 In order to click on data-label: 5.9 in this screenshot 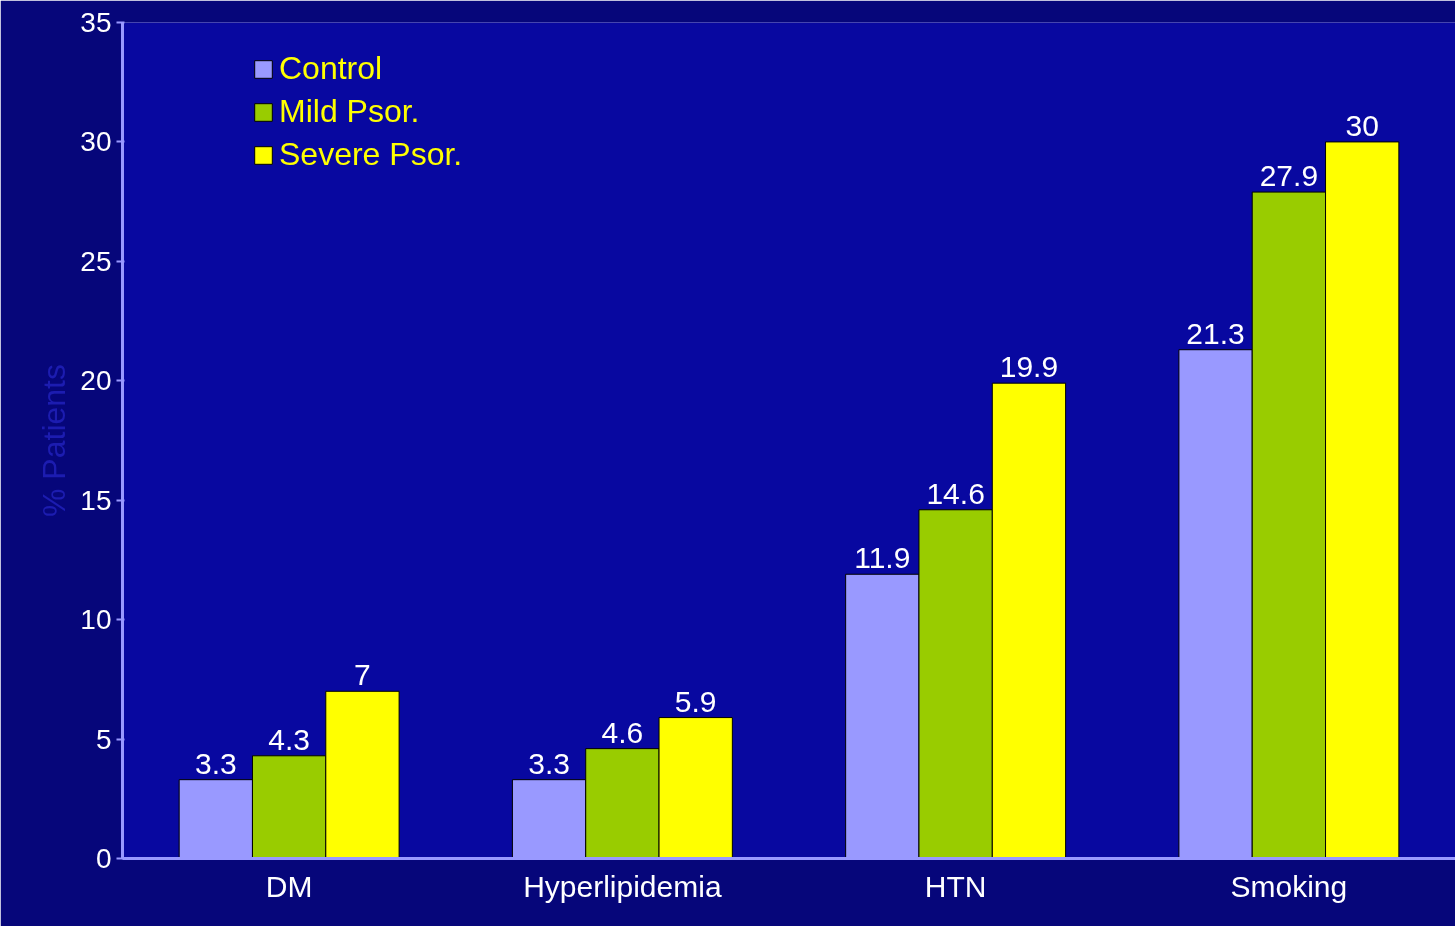, I will do `click(695, 701)`.